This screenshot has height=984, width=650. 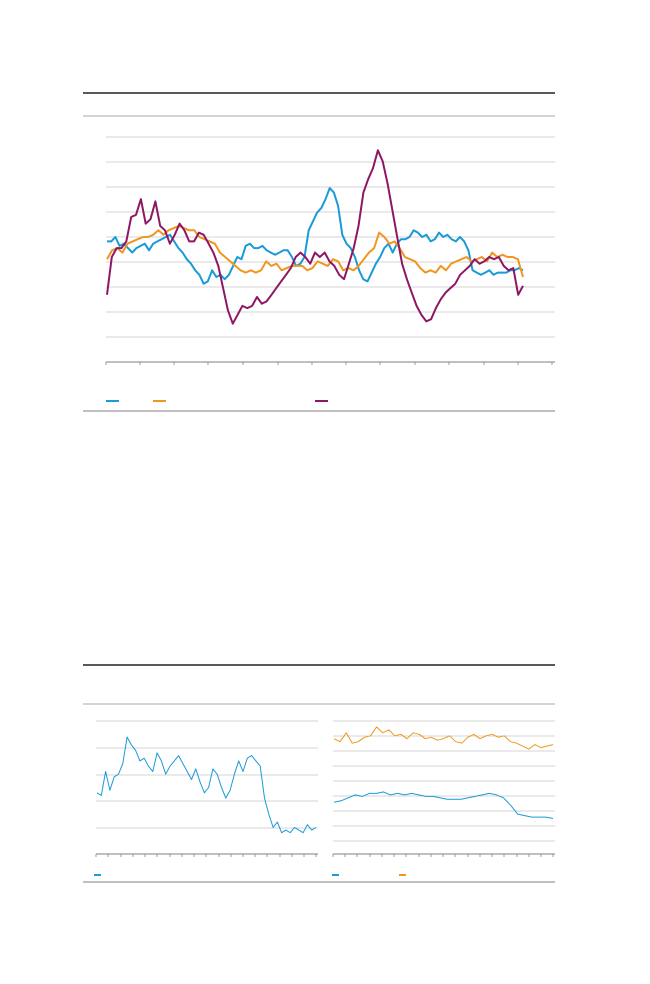 I want to click on top-chart-series, so click(x=315, y=237).